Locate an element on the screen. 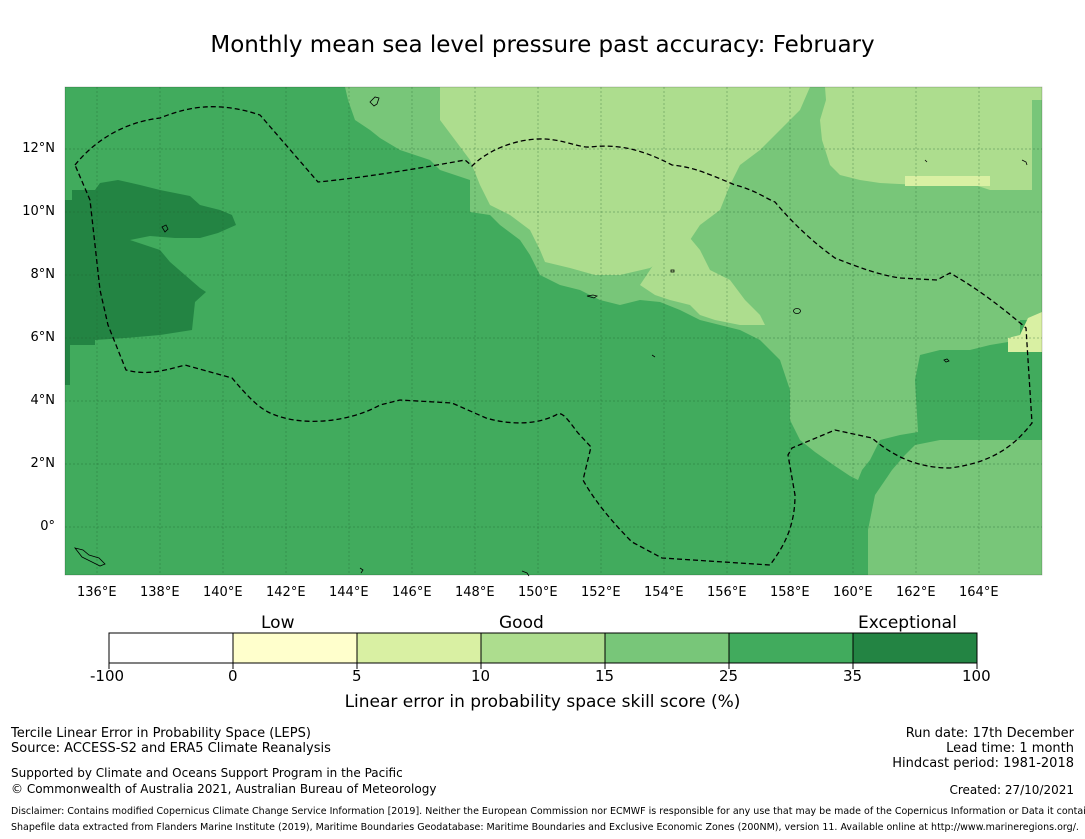 This screenshot has height=839, width=1085. lon-tick-152: 152°E is located at coordinates (601, 592).